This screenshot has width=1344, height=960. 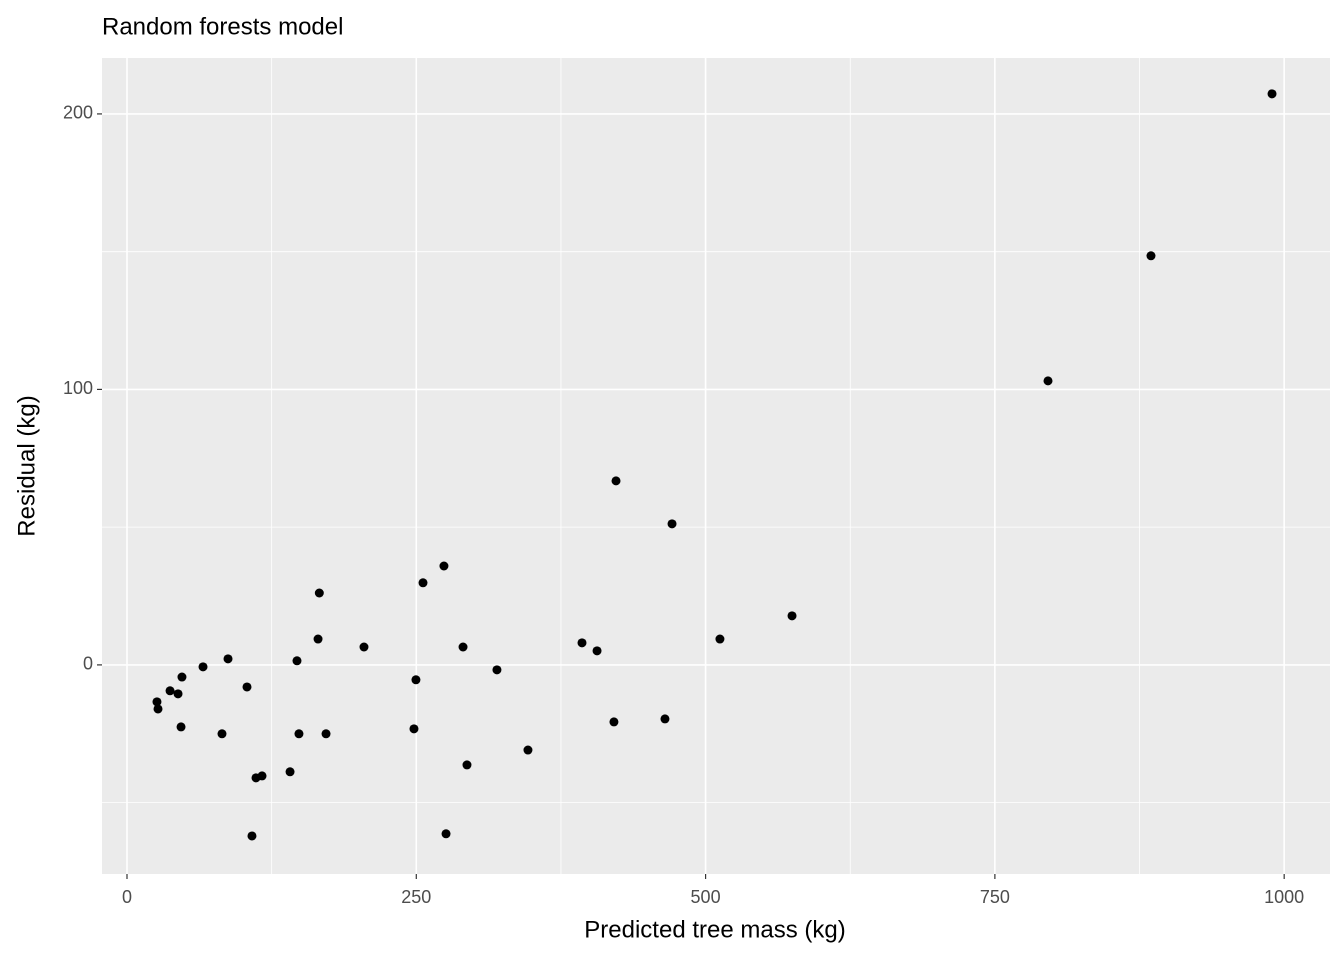 What do you see at coordinates (1284, 897) in the screenshot?
I see `x-tick-label: 1000` at bounding box center [1284, 897].